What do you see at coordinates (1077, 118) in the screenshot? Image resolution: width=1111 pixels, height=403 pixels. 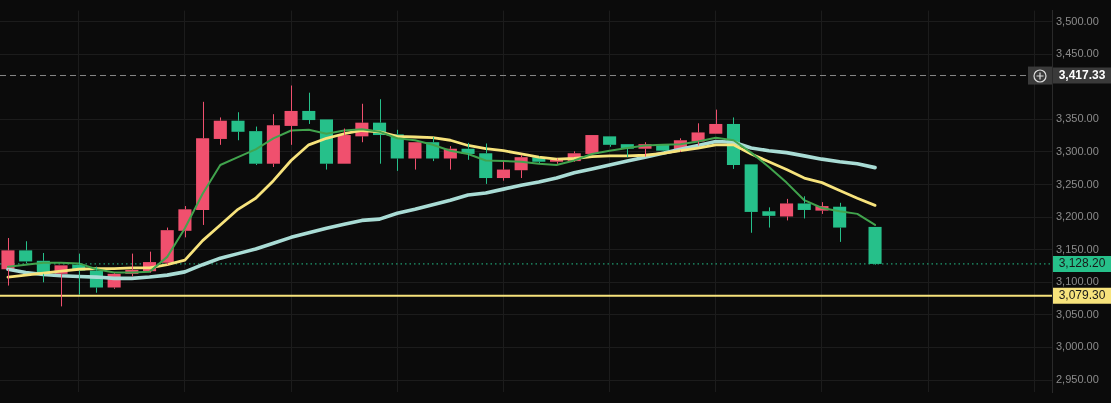 I see `y-tick-label: 3,350.00` at bounding box center [1077, 118].